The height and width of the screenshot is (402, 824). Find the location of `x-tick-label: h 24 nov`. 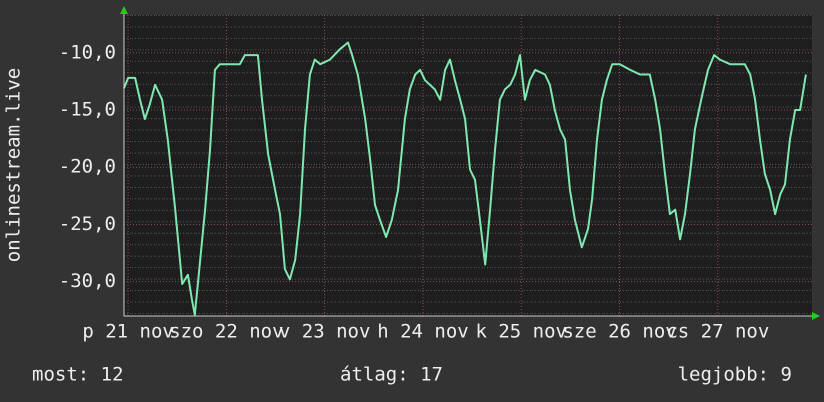

x-tick-label: h 24 nov is located at coordinates (423, 332).